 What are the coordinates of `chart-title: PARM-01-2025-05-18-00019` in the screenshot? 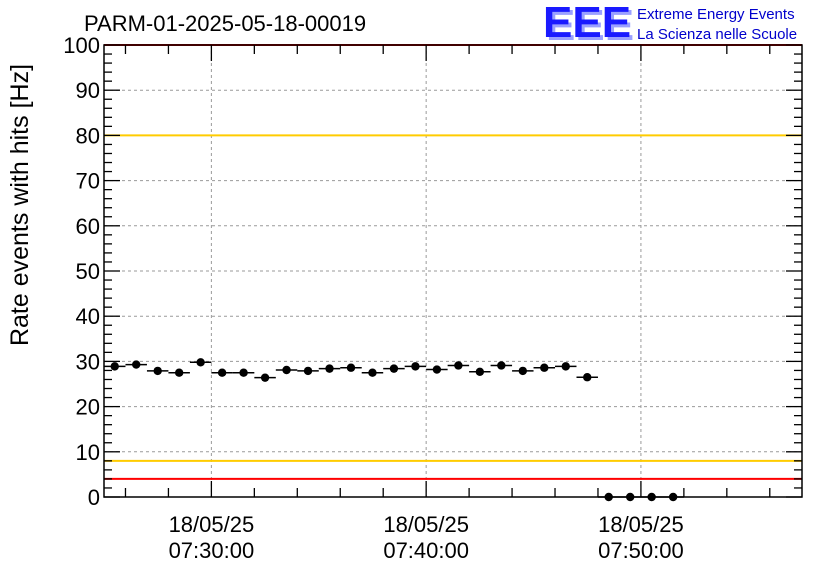 It's located at (225, 23).